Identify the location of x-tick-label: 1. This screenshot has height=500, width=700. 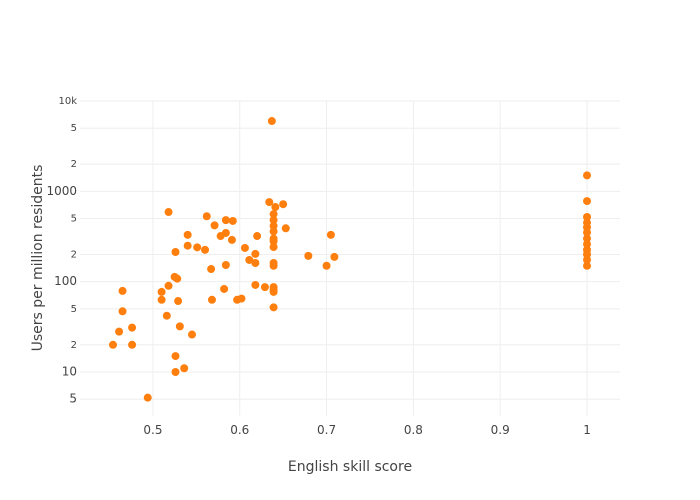
(587, 430).